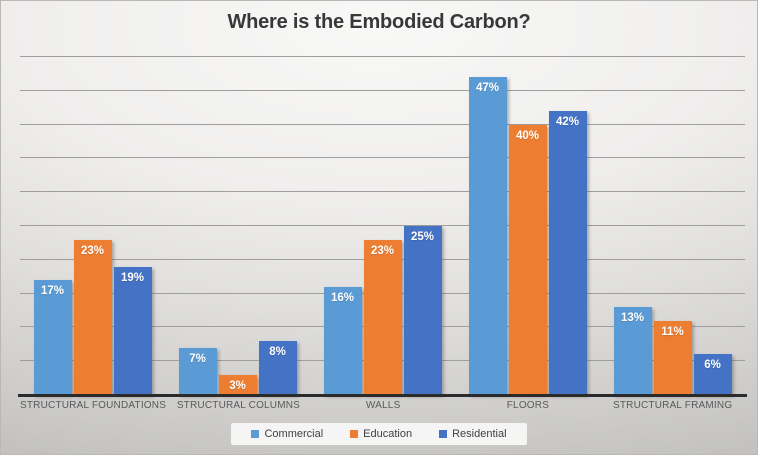 The width and height of the screenshot is (758, 455). I want to click on legend-item-education: Education, so click(381, 434).